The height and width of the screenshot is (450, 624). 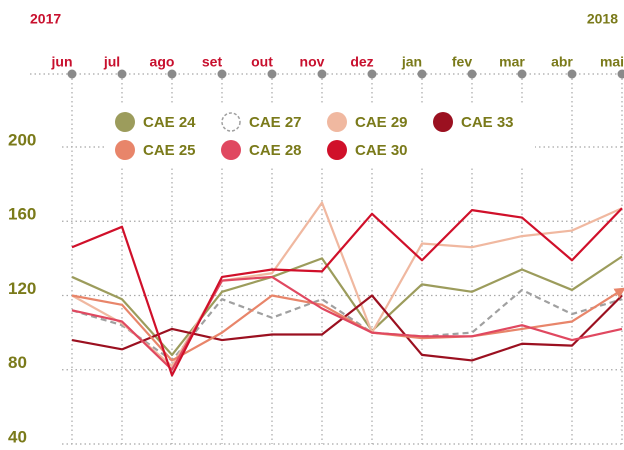 What do you see at coordinates (462, 62) in the screenshot?
I see `x-tick-label: fev` at bounding box center [462, 62].